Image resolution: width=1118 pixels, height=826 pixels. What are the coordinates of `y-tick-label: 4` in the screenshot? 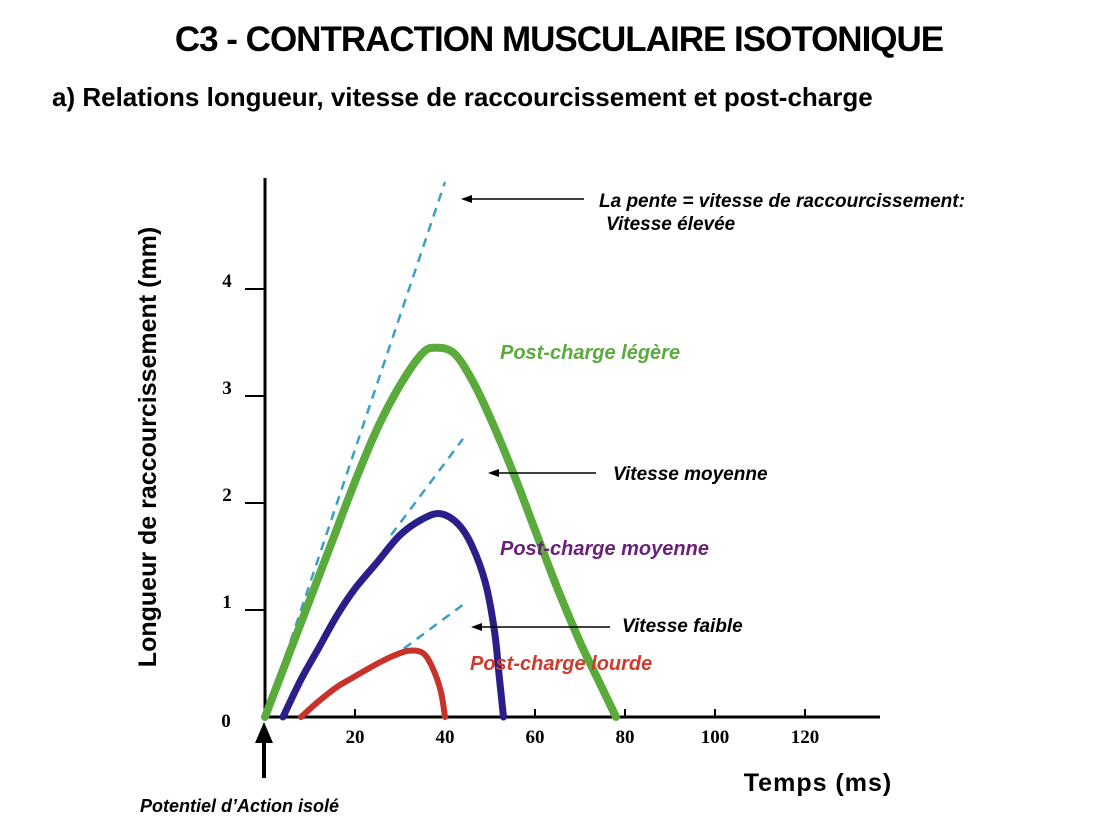 It's located at (227, 281).